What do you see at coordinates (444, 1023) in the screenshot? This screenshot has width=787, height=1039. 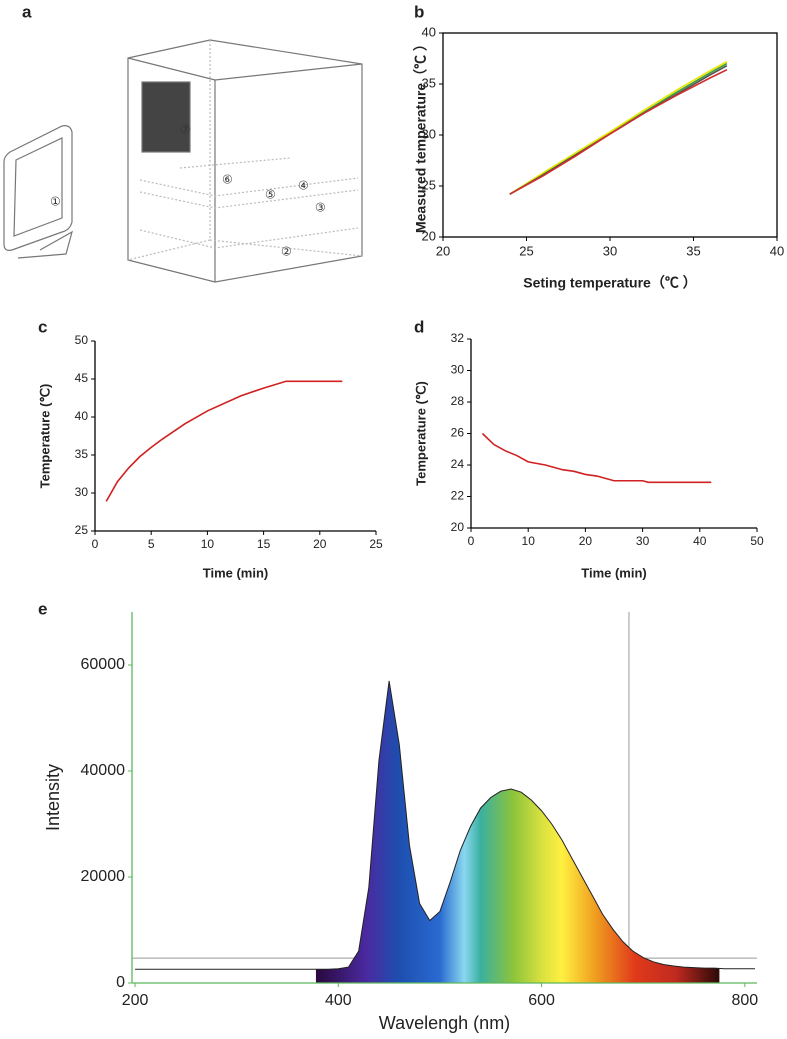 I see `x-axis-title: Wavelengh (nm)` at bounding box center [444, 1023].